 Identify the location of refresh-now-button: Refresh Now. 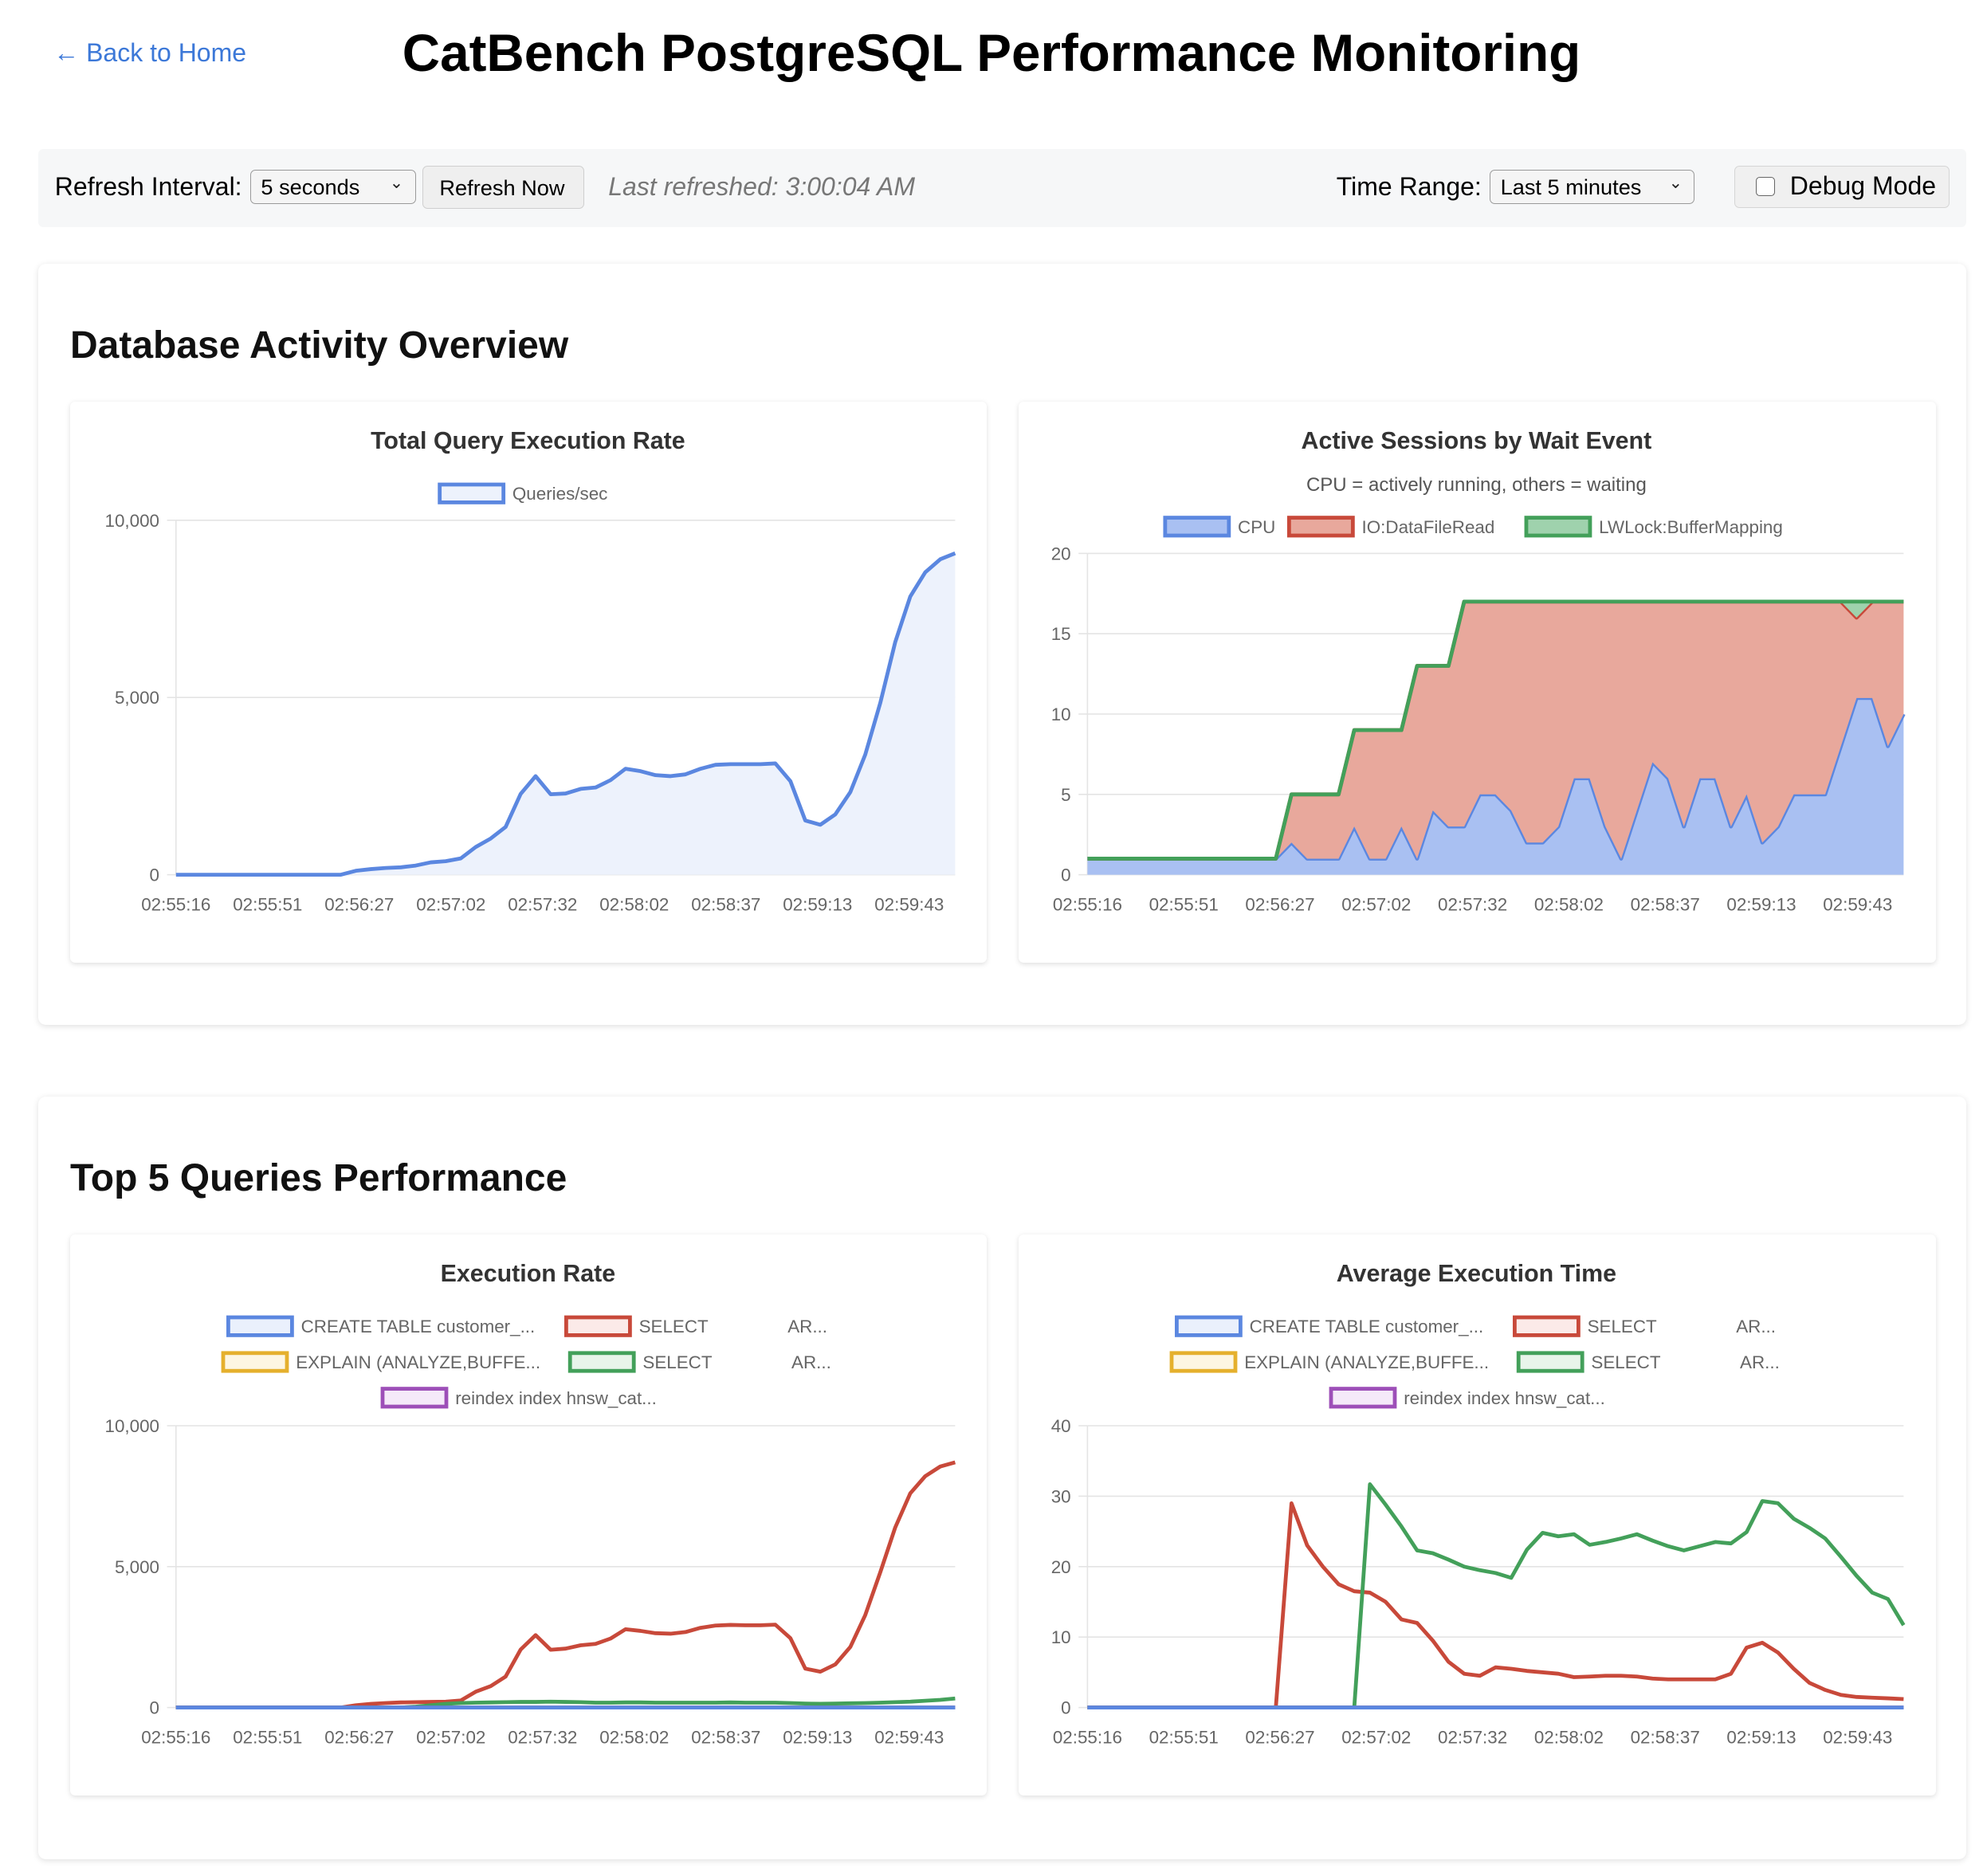
(503, 187).